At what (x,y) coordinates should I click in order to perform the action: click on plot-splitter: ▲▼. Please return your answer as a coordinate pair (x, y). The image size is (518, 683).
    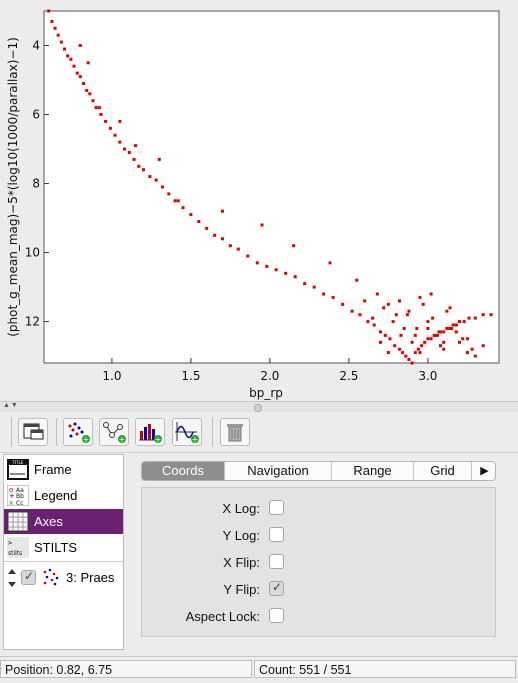
    Looking at the image, I should click on (259, 406).